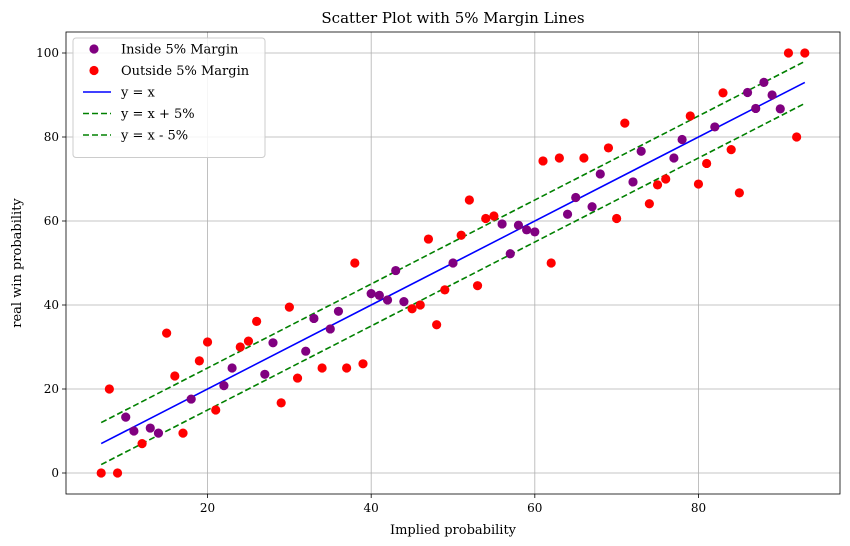 This screenshot has width=850, height=546. I want to click on legend-label: y = x, so click(138, 93).